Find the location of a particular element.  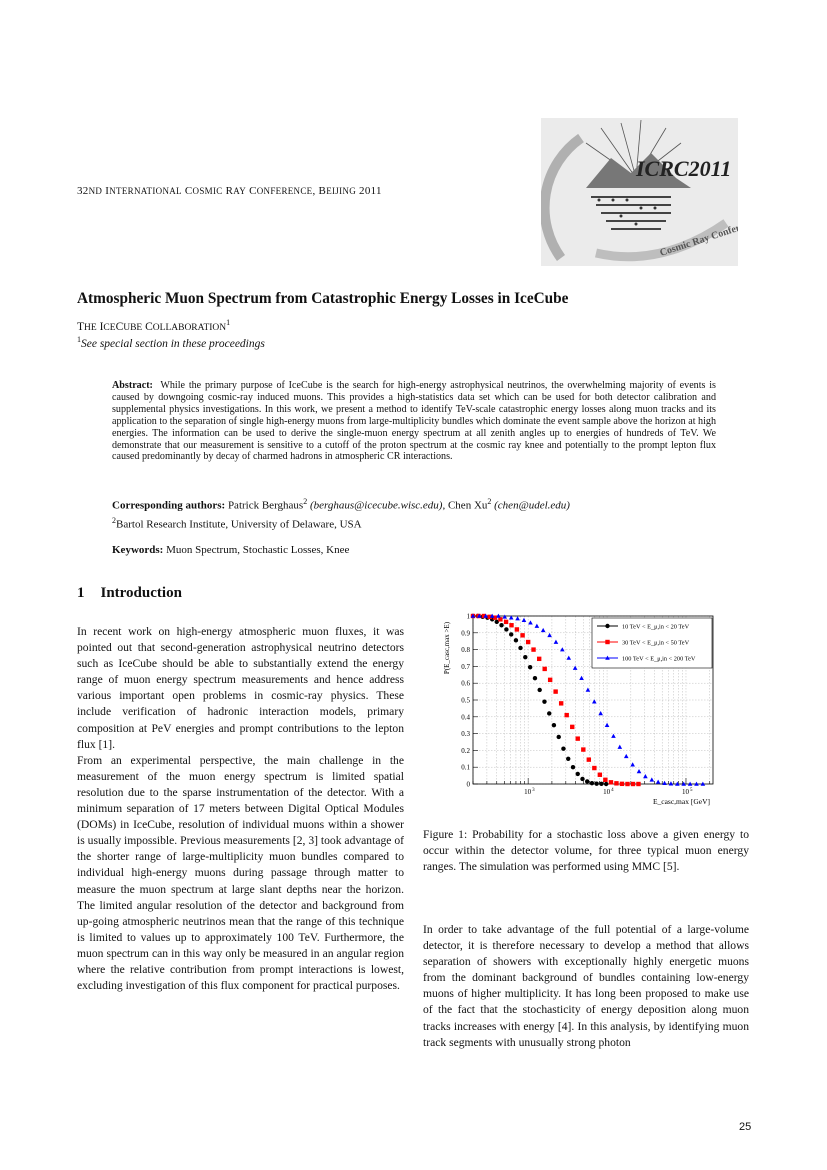

legend-label: 30 TeV < E_μ,in < 50 TeV is located at coordinates (656, 643).